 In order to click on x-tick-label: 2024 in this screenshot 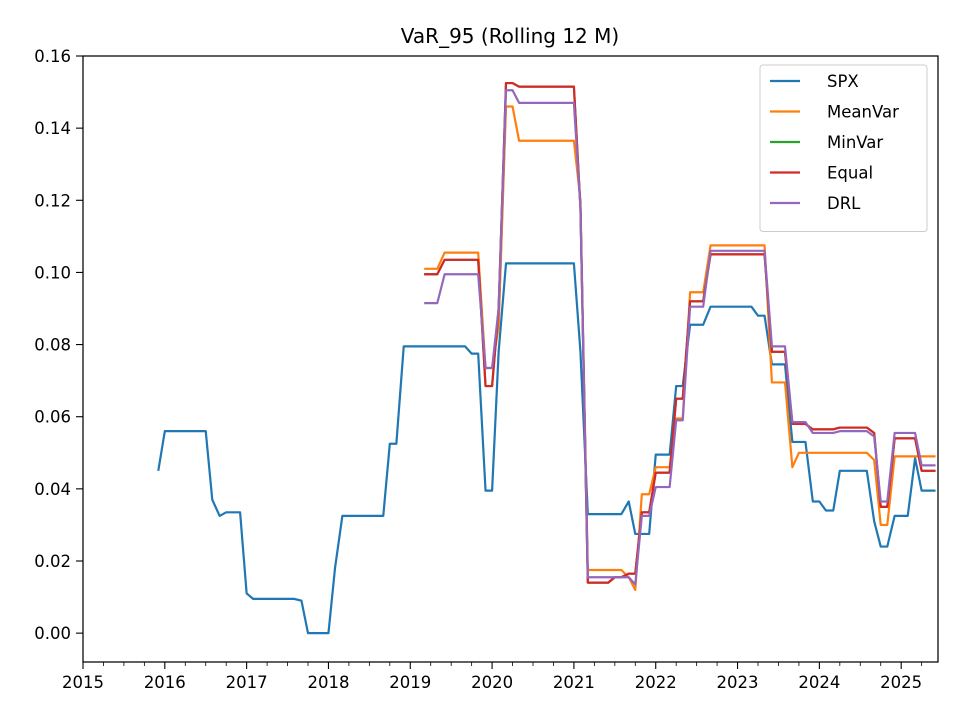, I will do `click(819, 682)`.